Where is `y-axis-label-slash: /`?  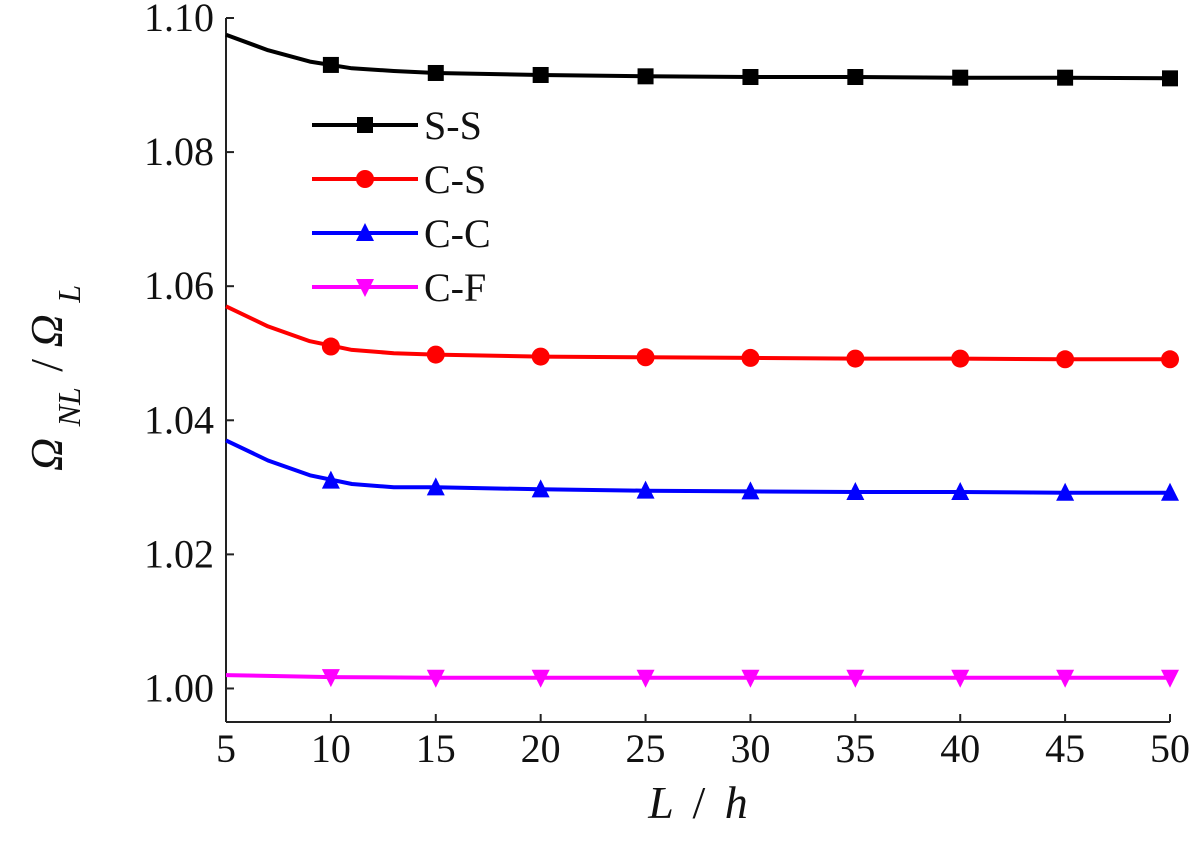 y-axis-label-slash: / is located at coordinates (46, 365).